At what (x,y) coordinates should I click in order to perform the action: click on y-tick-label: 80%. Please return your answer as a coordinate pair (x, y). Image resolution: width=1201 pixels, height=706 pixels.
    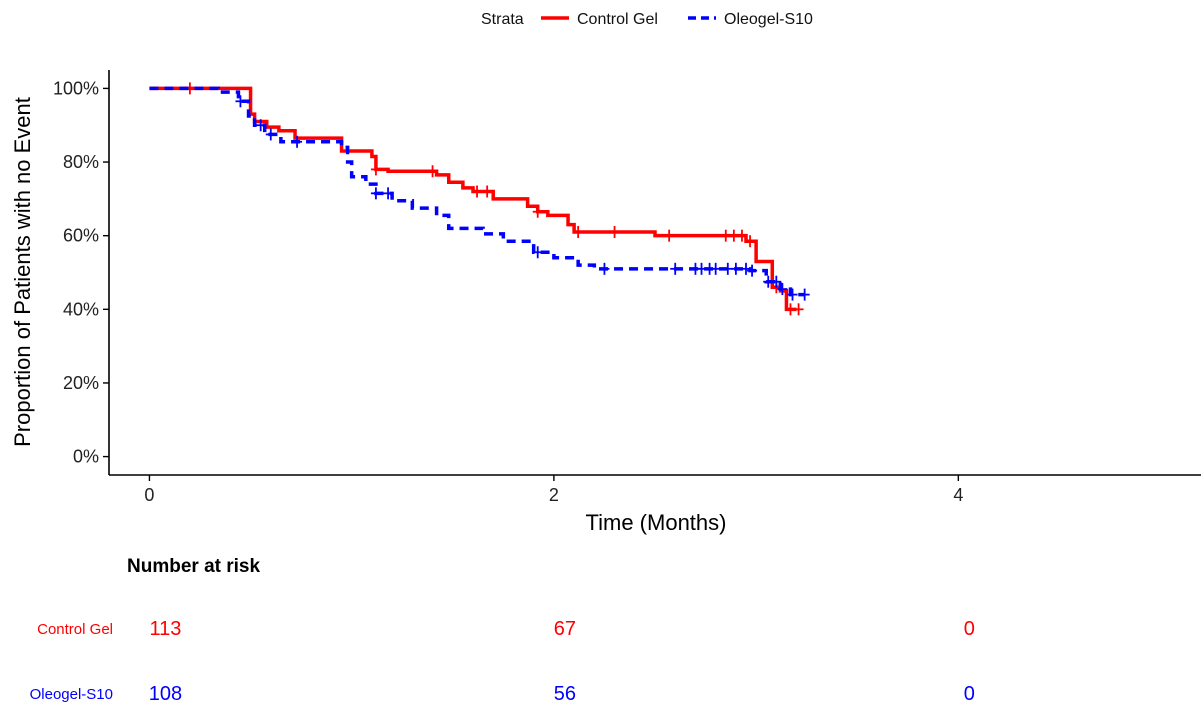
    Looking at the image, I should click on (81, 162).